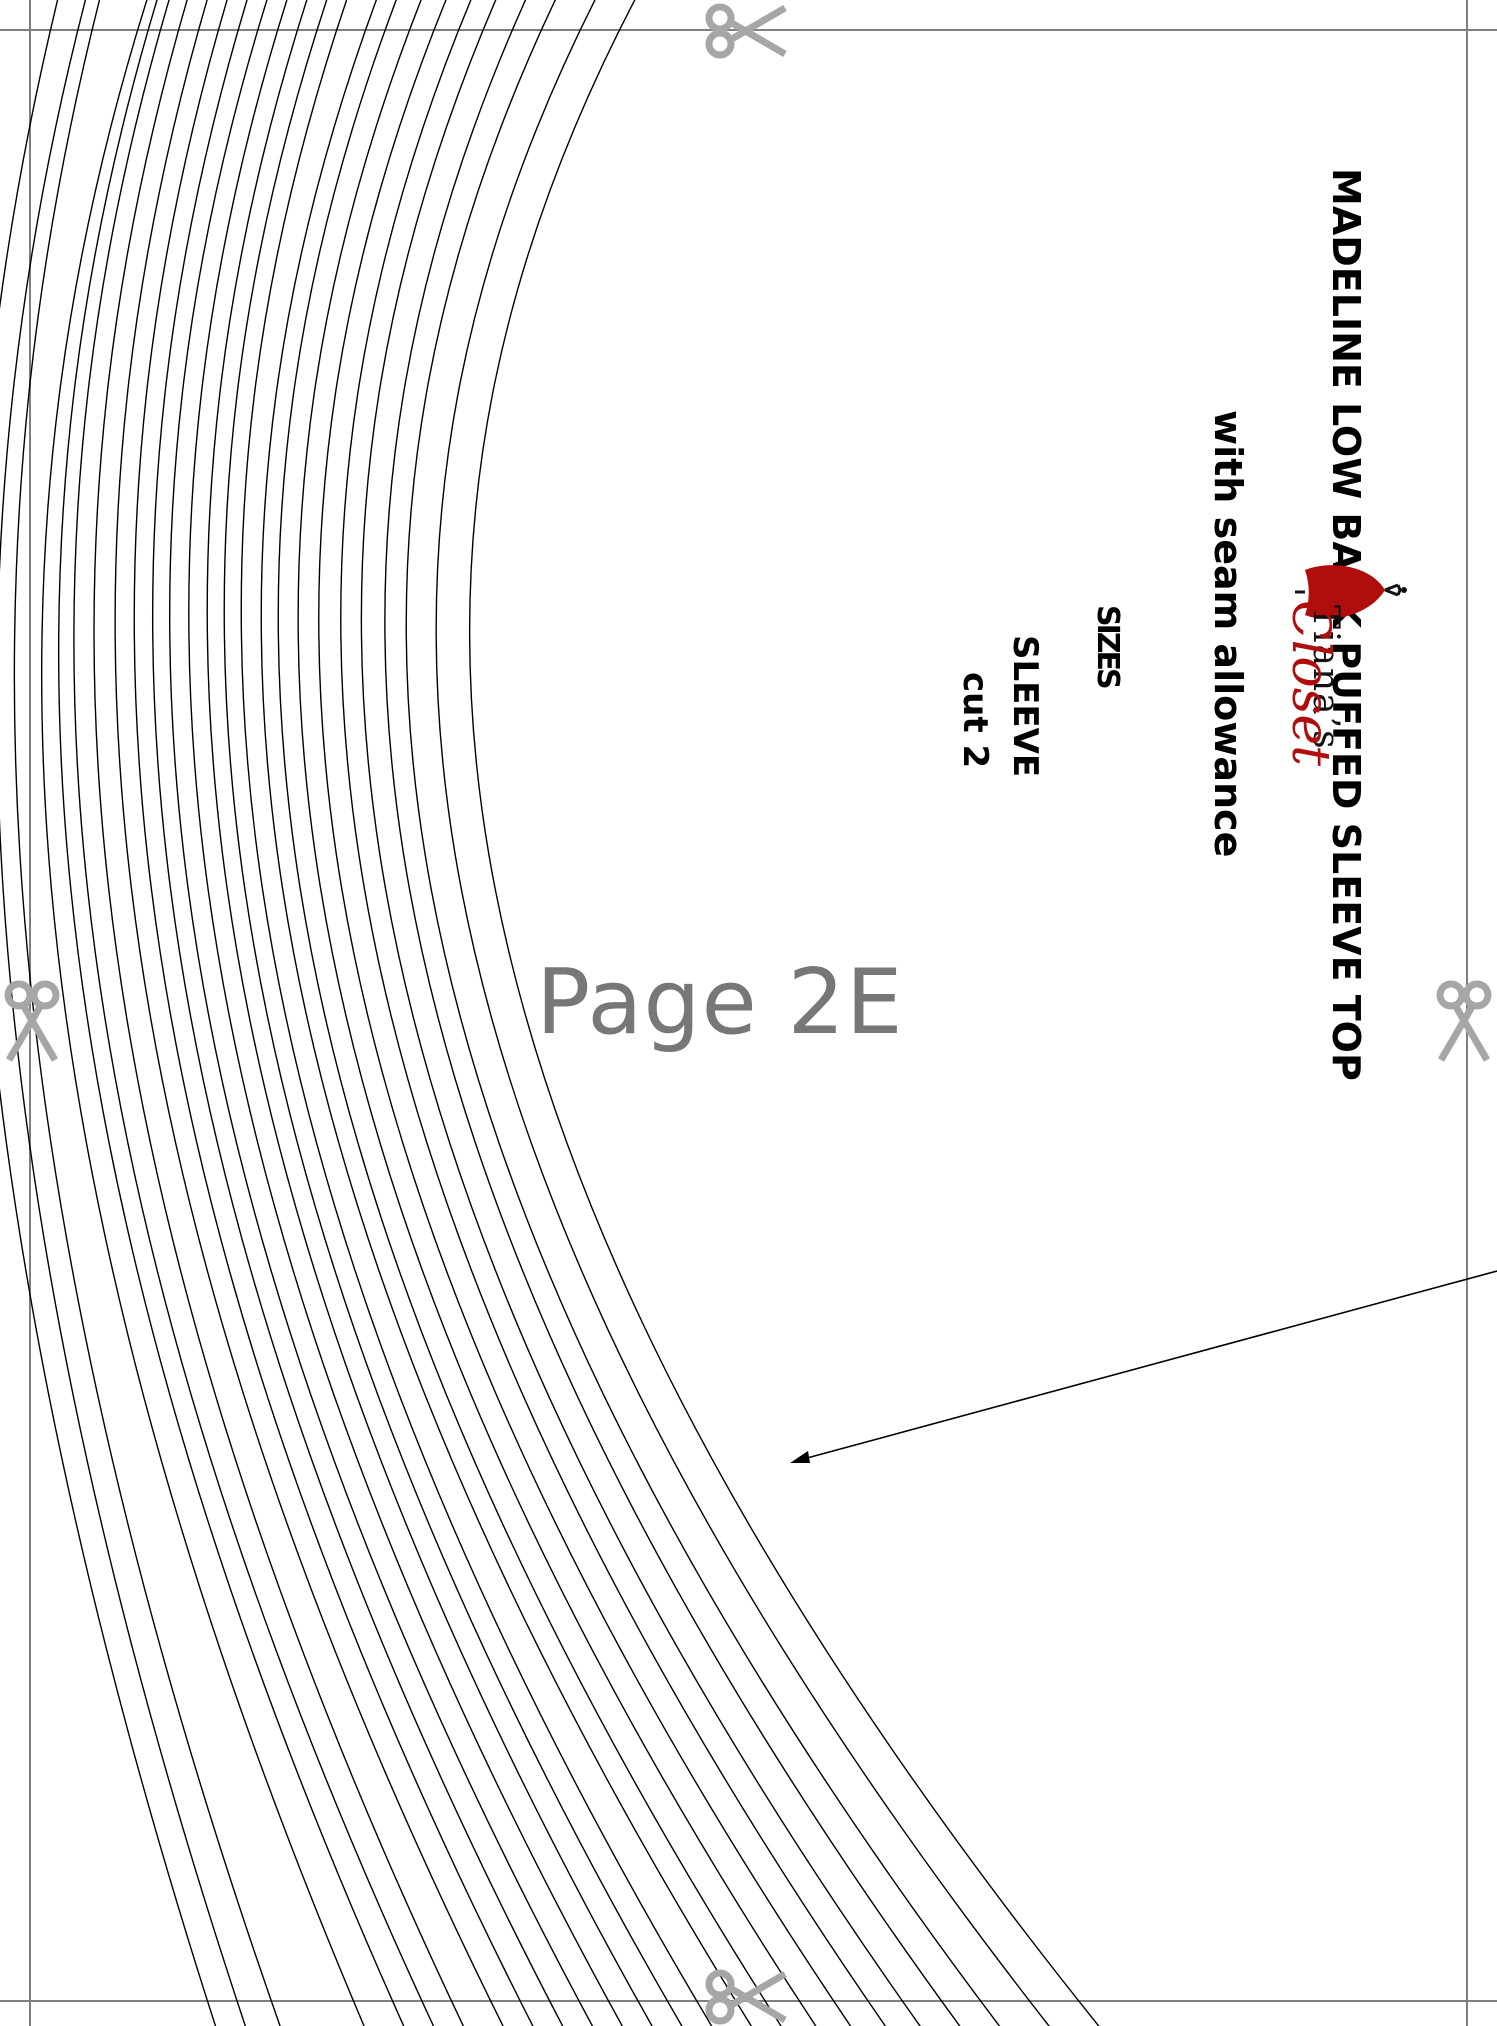 This screenshot has height=2026, width=1497. What do you see at coordinates (720, 1002) in the screenshot?
I see `page-label: Page 2E` at bounding box center [720, 1002].